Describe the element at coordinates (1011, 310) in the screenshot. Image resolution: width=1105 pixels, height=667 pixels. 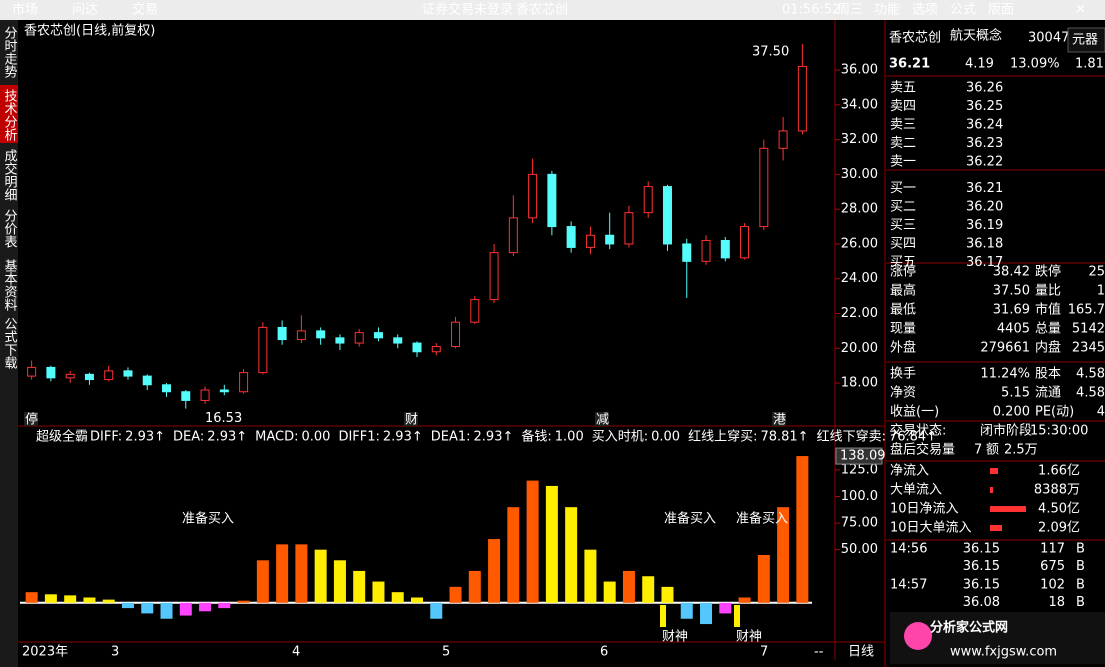
I see `stat-value: 31.69` at that location.